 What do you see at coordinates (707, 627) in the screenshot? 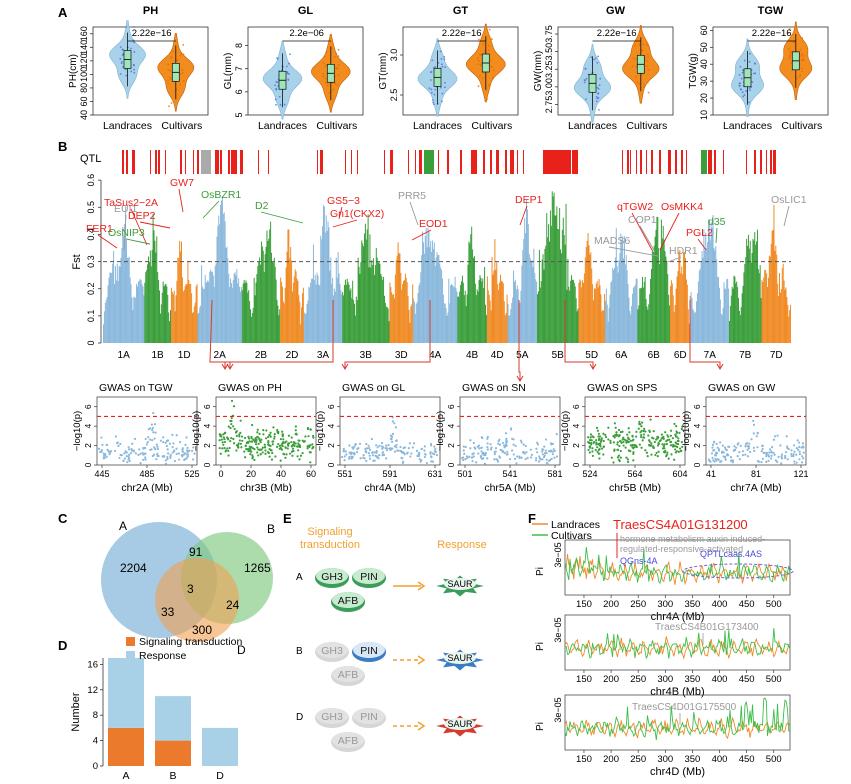
I see `candidate-gene: TraesCS4B01G173400` at bounding box center [707, 627].